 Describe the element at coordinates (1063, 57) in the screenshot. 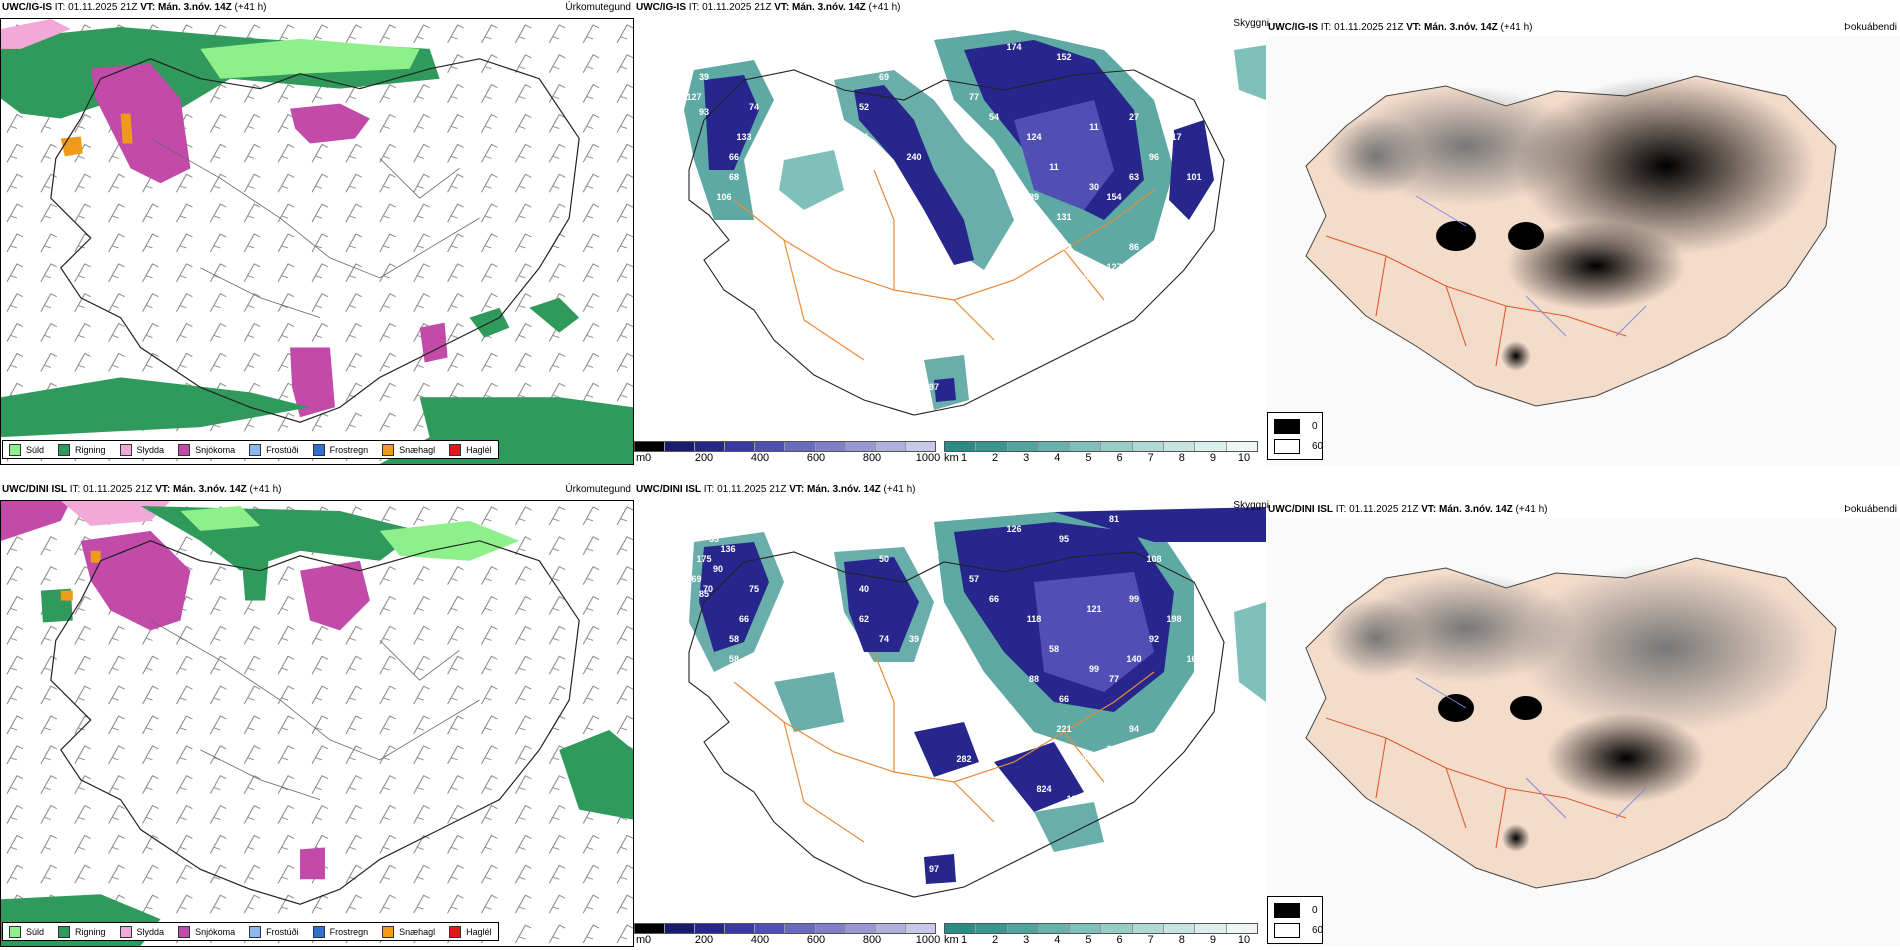

I see `ceiling-value-label: 152` at that location.